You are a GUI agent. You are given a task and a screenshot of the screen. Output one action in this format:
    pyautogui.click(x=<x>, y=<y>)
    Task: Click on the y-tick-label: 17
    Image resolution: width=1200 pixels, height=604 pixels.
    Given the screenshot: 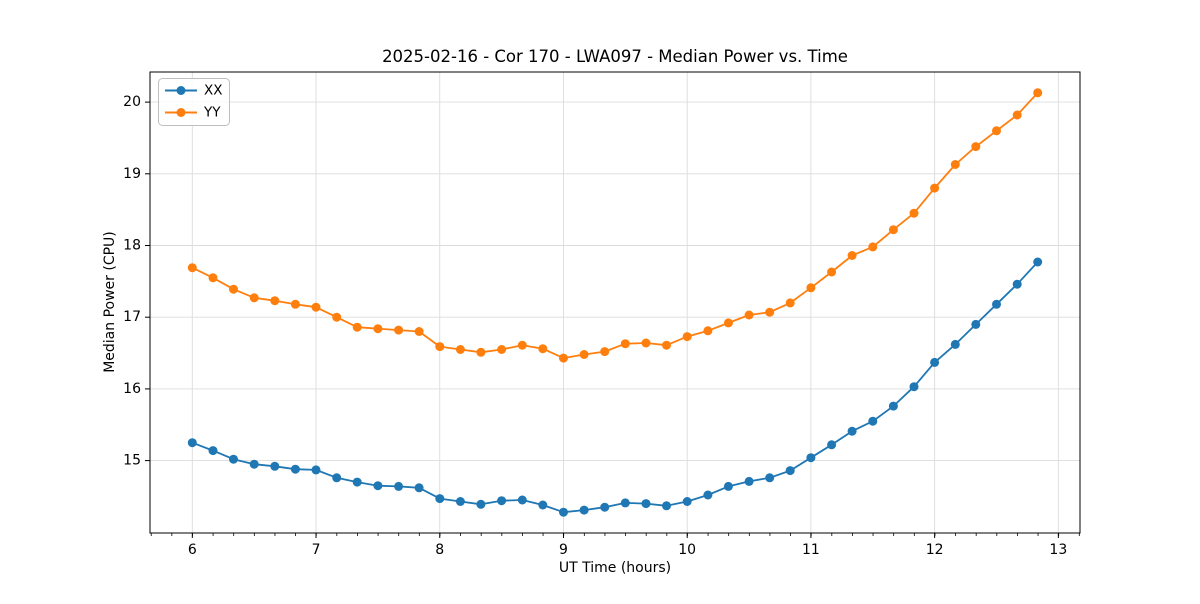 What is the action you would take?
    pyautogui.click(x=132, y=317)
    